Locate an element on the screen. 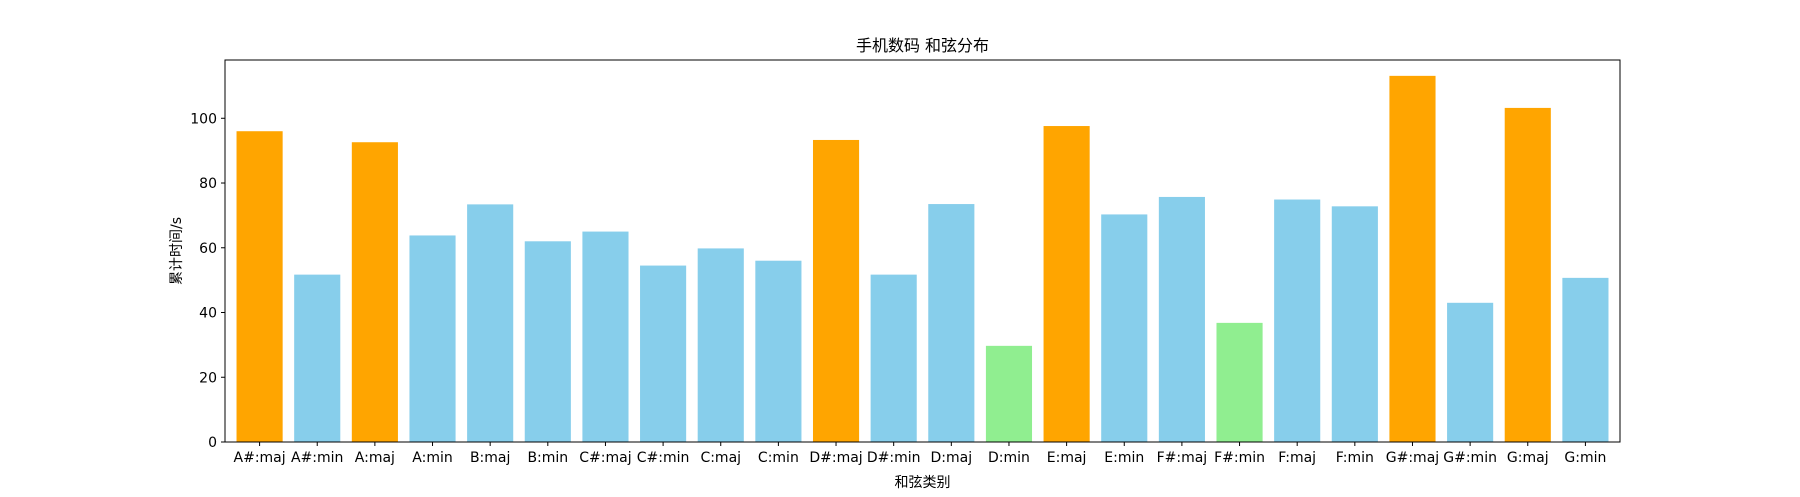 This screenshot has height=497, width=1800. y-tick-label: 60 is located at coordinates (208, 249).